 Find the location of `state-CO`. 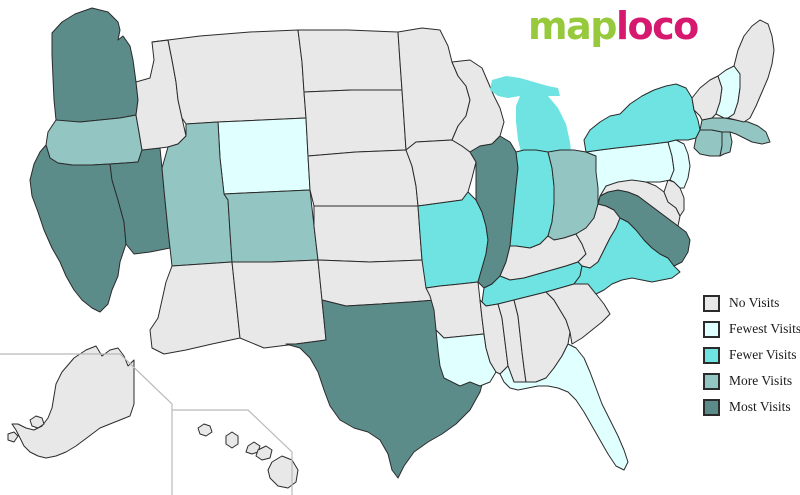

state-CO is located at coordinates (271, 226).